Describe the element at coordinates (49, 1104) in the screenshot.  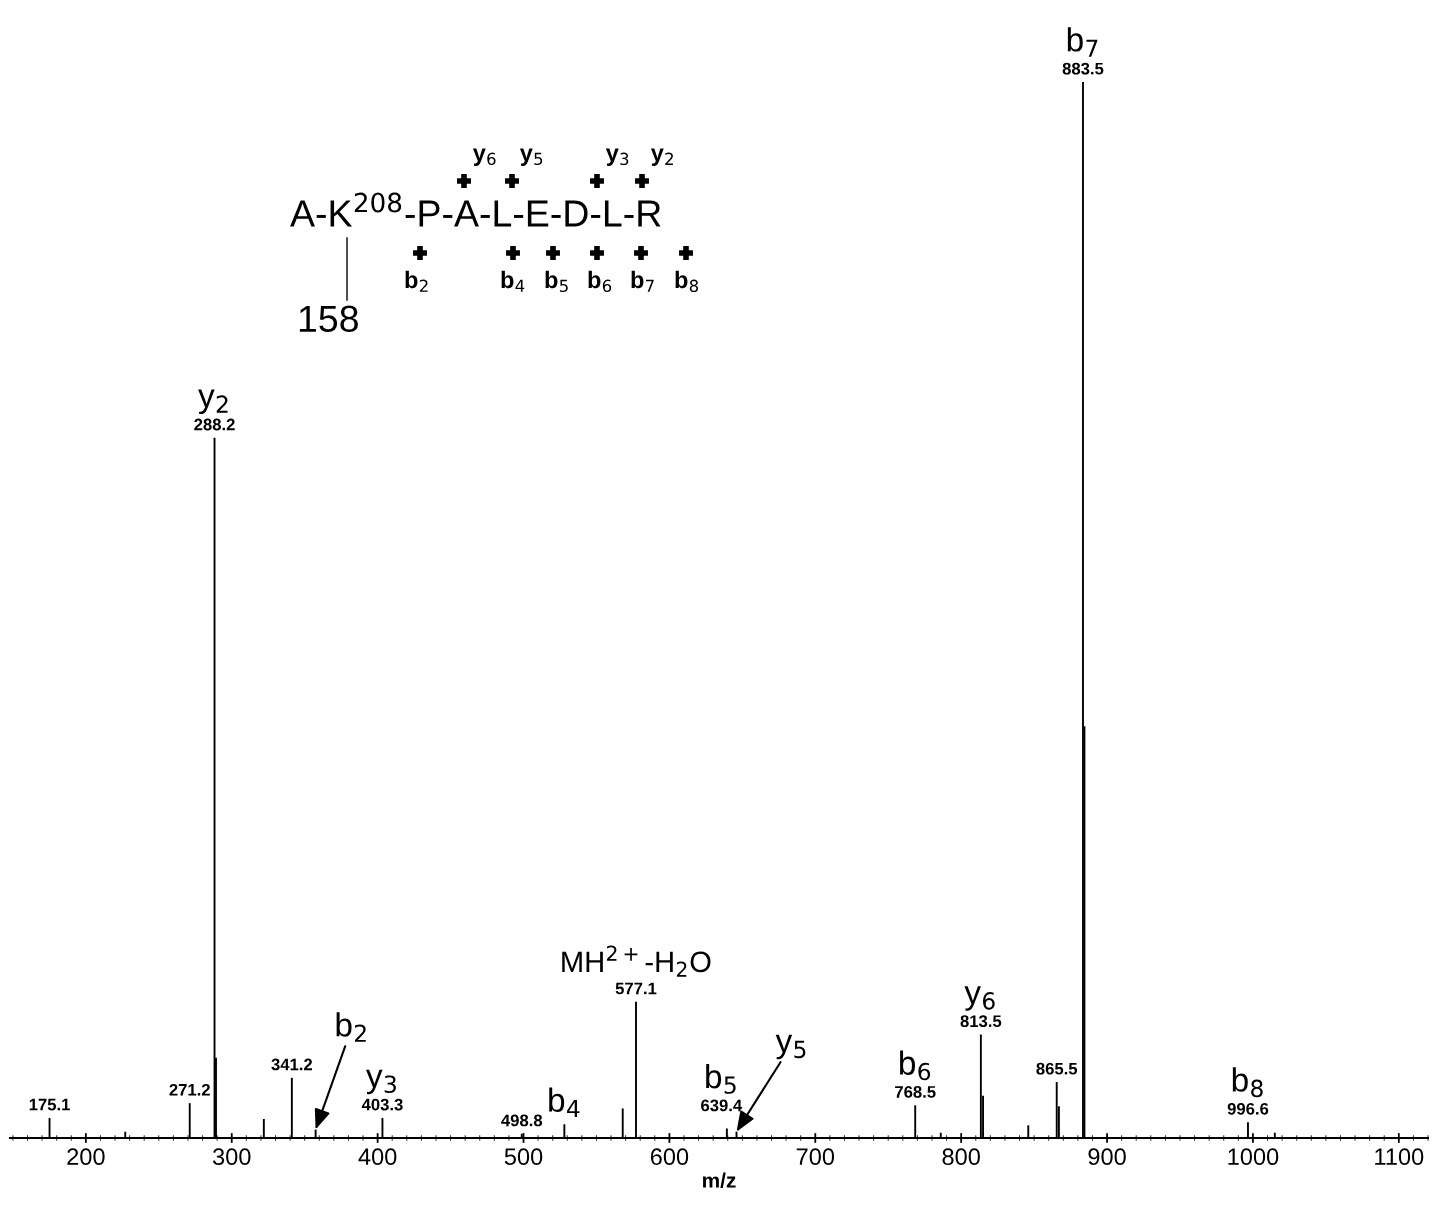
I see `annotation: 175.1` at that location.